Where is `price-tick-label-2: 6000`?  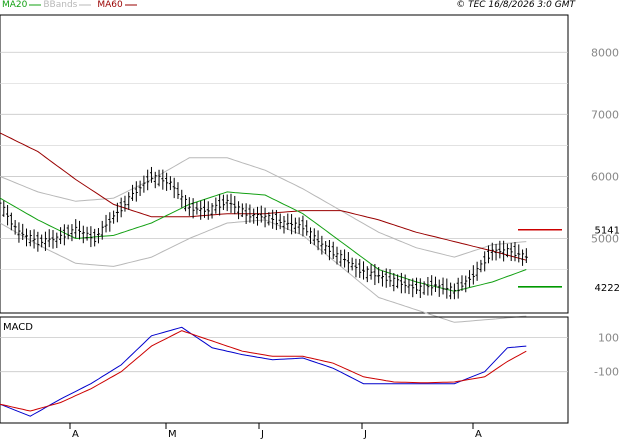
price-tick-label-2: 6000 is located at coordinates (605, 176).